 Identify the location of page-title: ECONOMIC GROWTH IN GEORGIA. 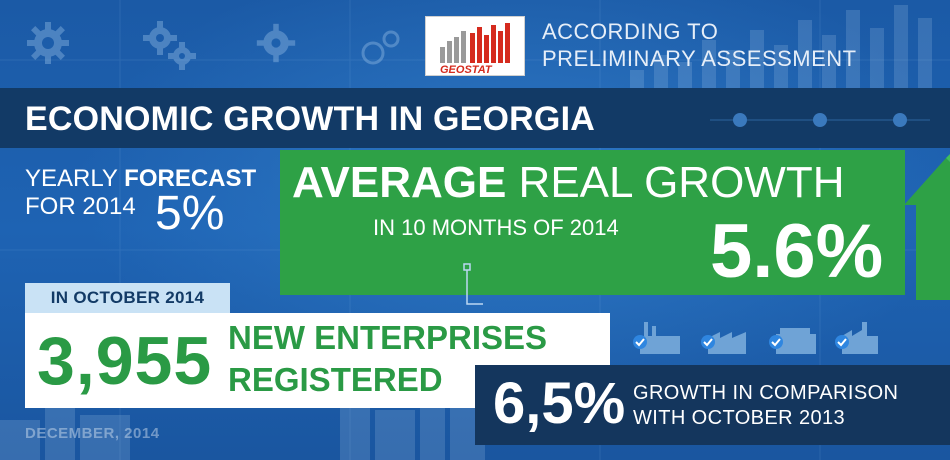
(310, 119).